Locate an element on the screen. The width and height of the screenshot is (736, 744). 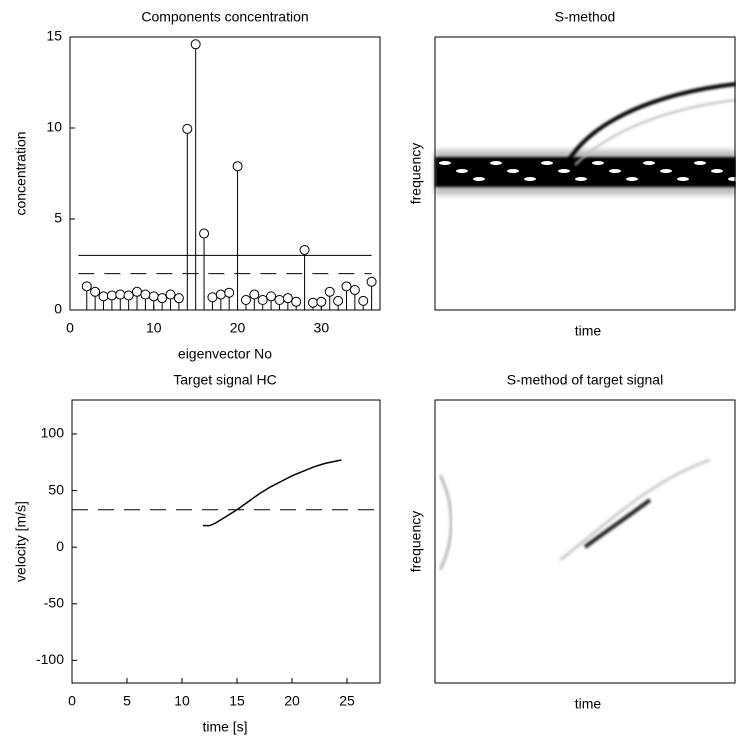
x-tick-label: 25 is located at coordinates (347, 701).